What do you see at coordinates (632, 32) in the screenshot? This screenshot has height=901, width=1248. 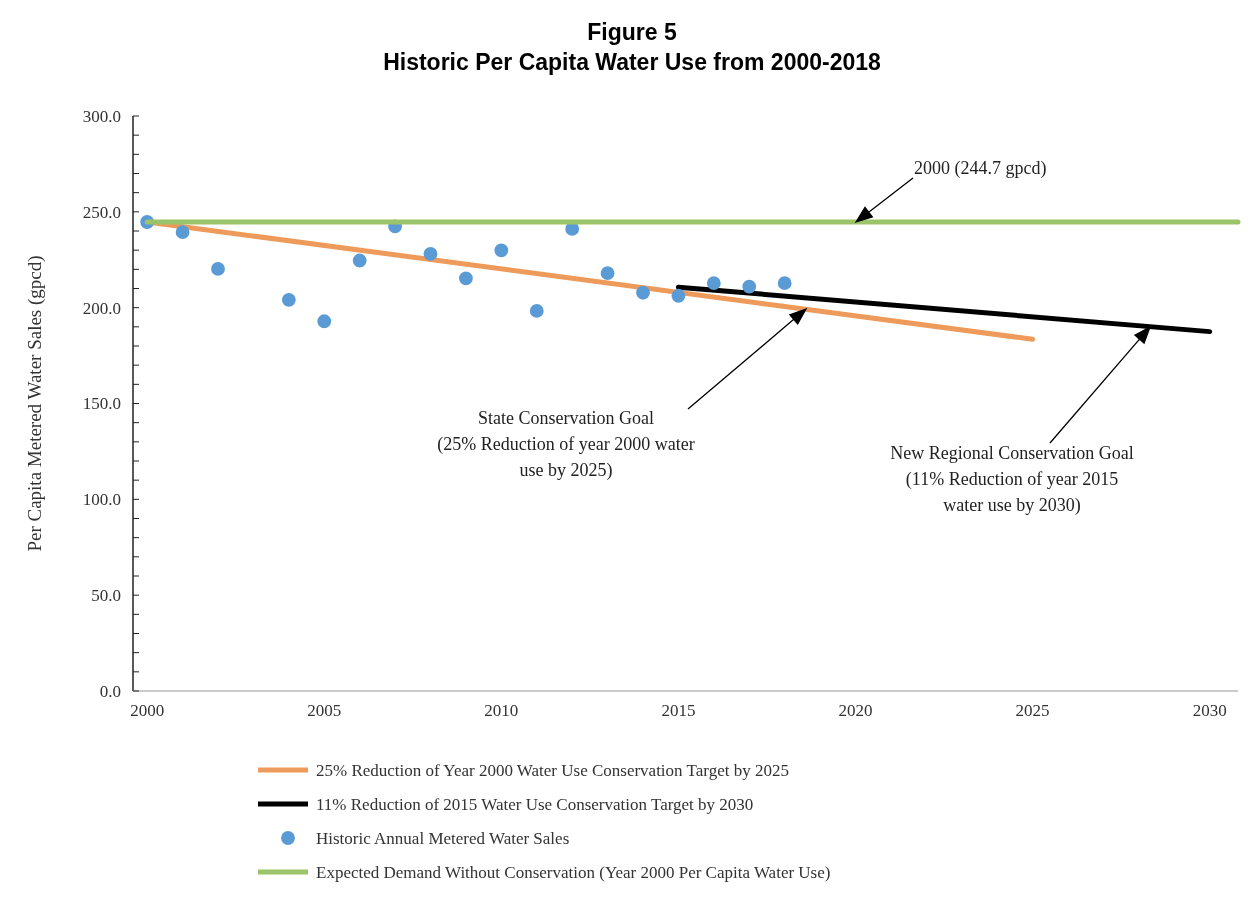 I see `chart-title: Figure 5` at bounding box center [632, 32].